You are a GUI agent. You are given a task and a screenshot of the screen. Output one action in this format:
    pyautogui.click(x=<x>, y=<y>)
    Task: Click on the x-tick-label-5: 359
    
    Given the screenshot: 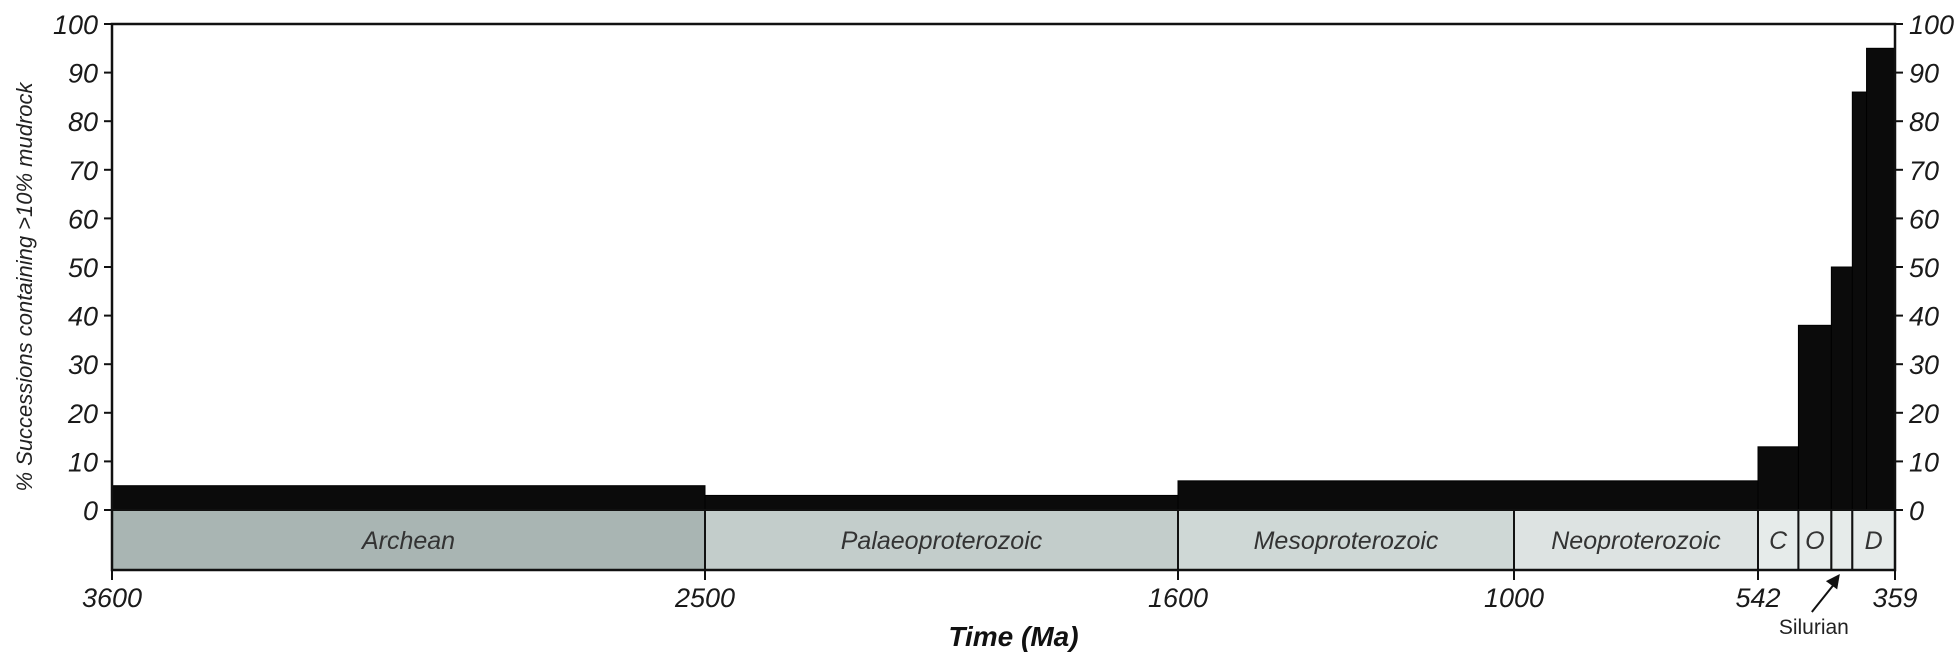 What is the action you would take?
    pyautogui.click(x=1894, y=598)
    